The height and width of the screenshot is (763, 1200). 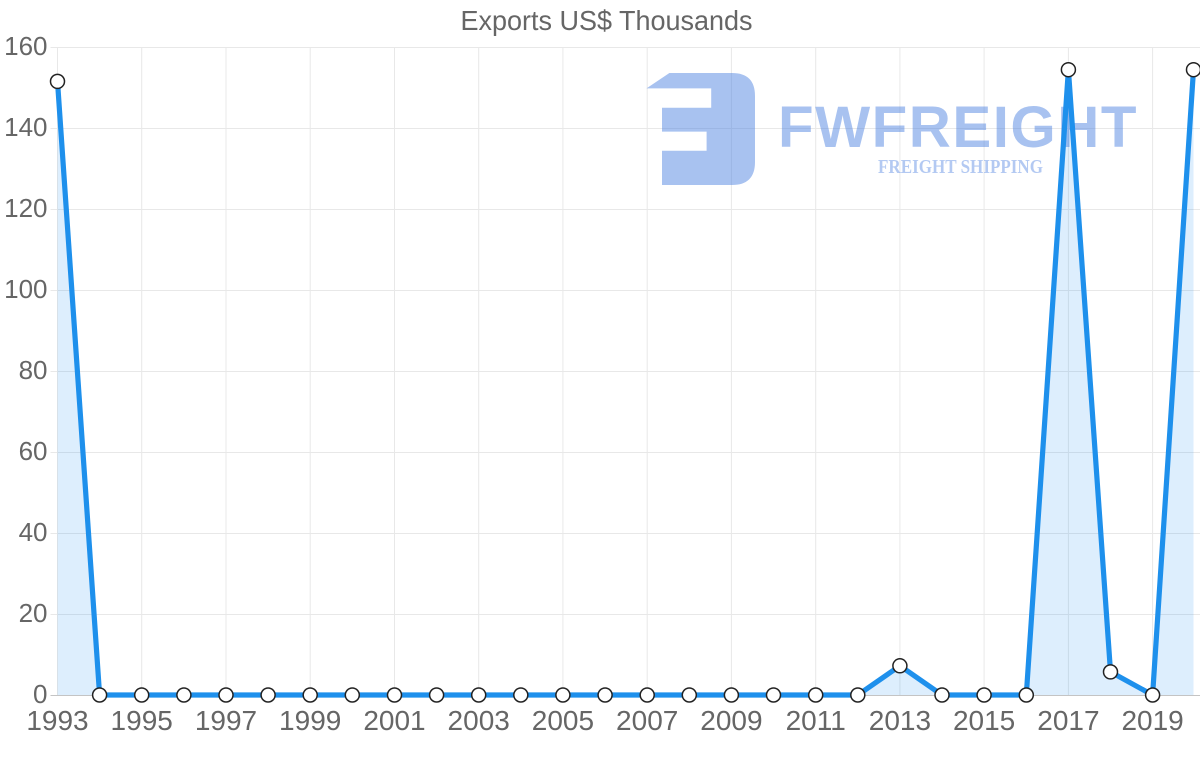 What do you see at coordinates (984, 720) in the screenshot?
I see `svg-text: 2015` at bounding box center [984, 720].